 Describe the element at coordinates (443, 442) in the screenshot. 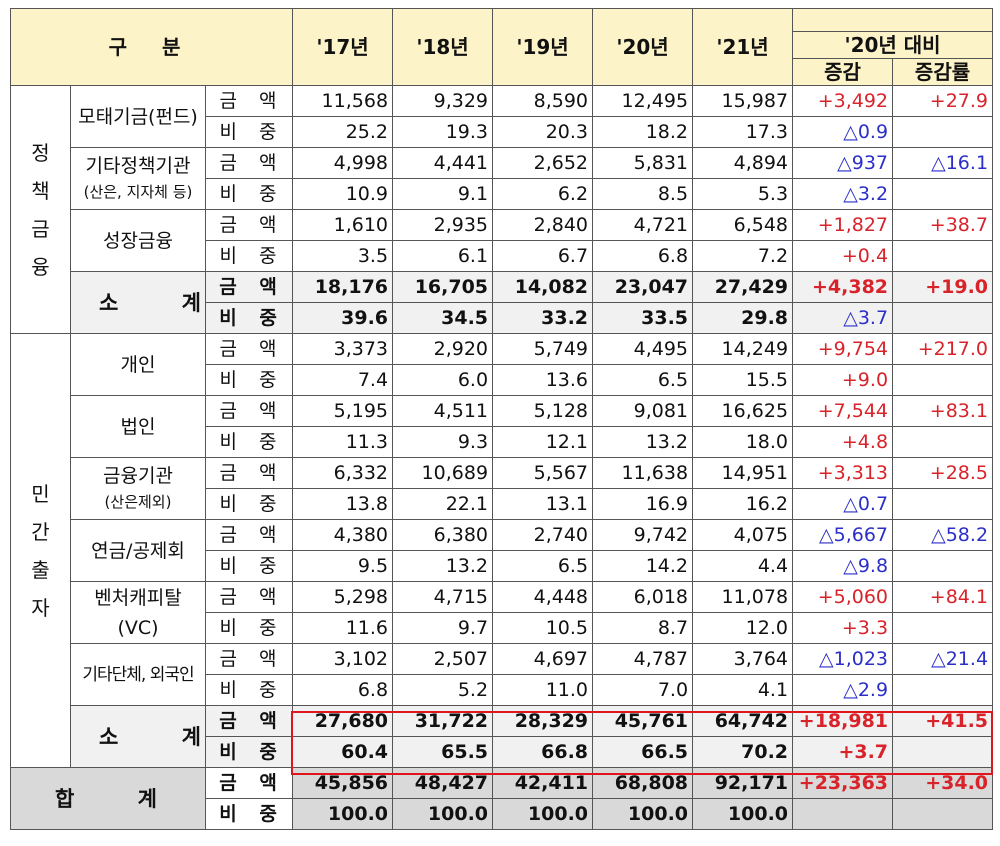

I see `cell: 9.3` at that location.